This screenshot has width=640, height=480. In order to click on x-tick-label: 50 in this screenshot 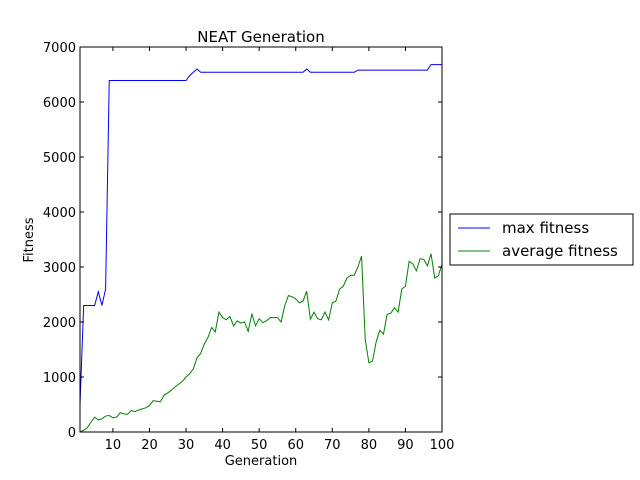, I will do `click(259, 445)`.